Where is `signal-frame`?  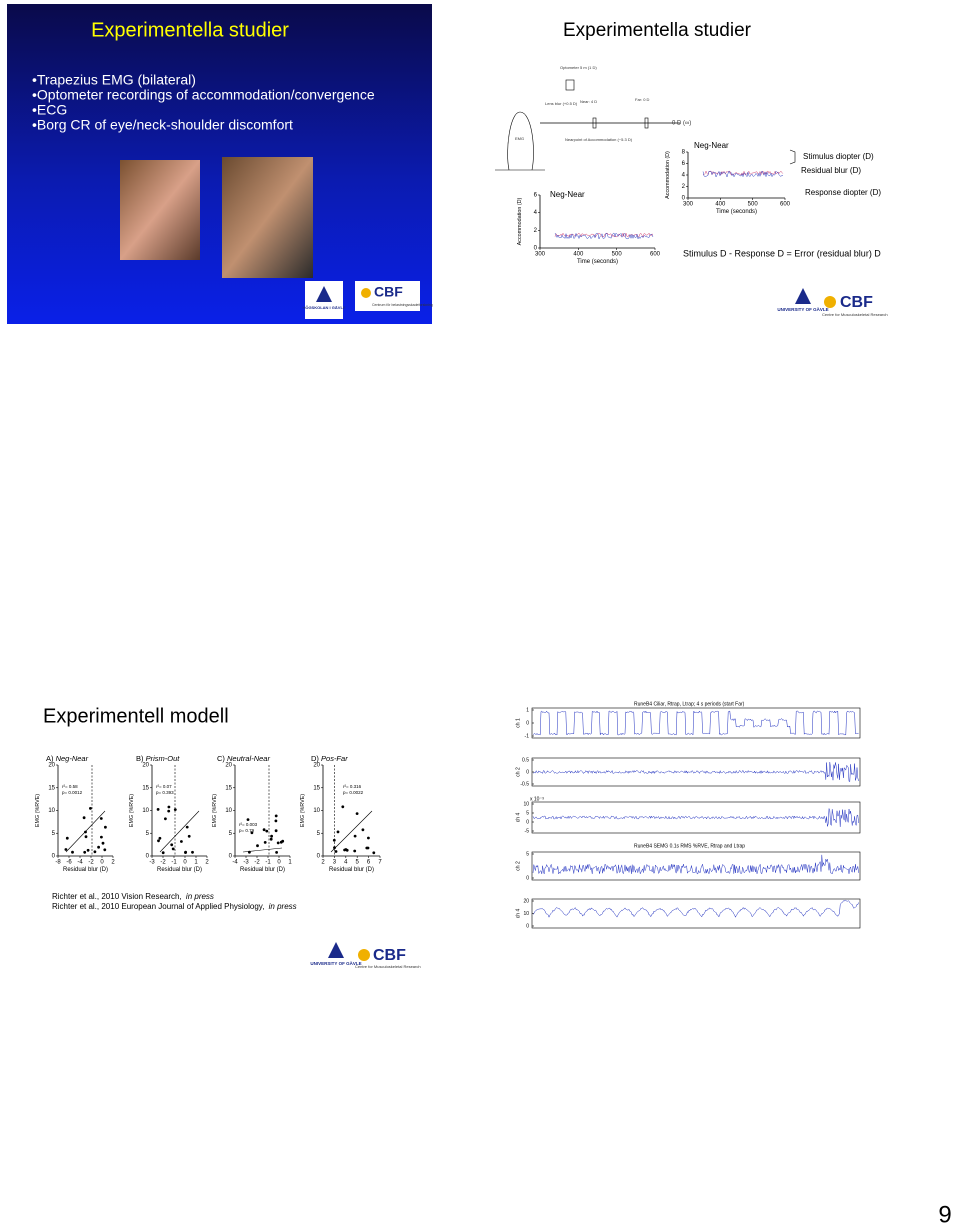 signal-frame is located at coordinates (696, 817).